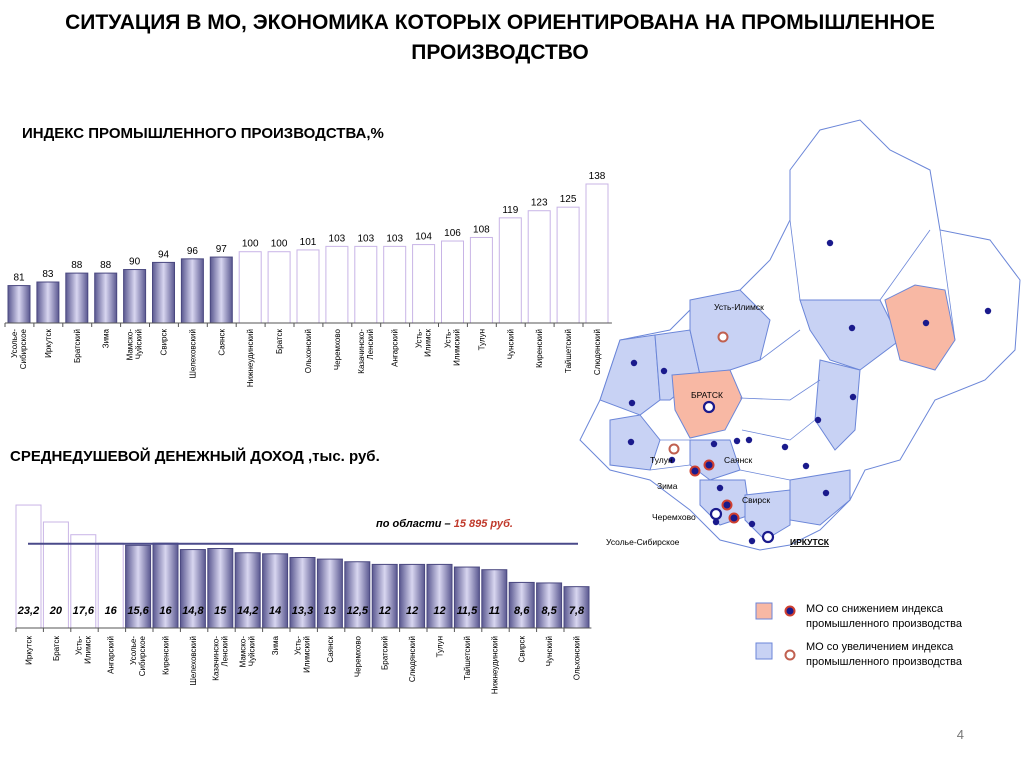  What do you see at coordinates (440, 646) in the screenshot?
I see `category-label: Тулун` at bounding box center [440, 646].